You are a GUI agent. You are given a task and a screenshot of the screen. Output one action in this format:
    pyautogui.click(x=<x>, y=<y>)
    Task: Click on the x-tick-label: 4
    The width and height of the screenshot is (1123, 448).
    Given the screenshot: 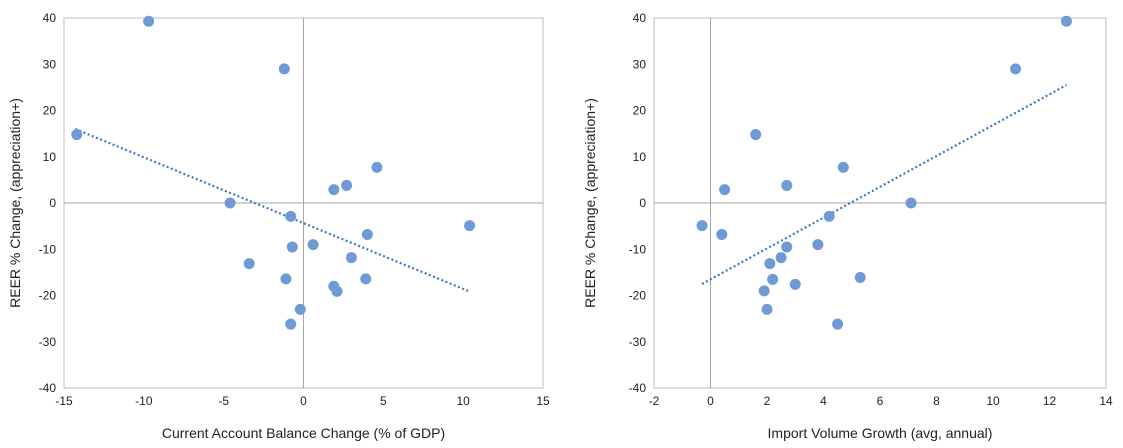 What is the action you would take?
    pyautogui.click(x=823, y=401)
    